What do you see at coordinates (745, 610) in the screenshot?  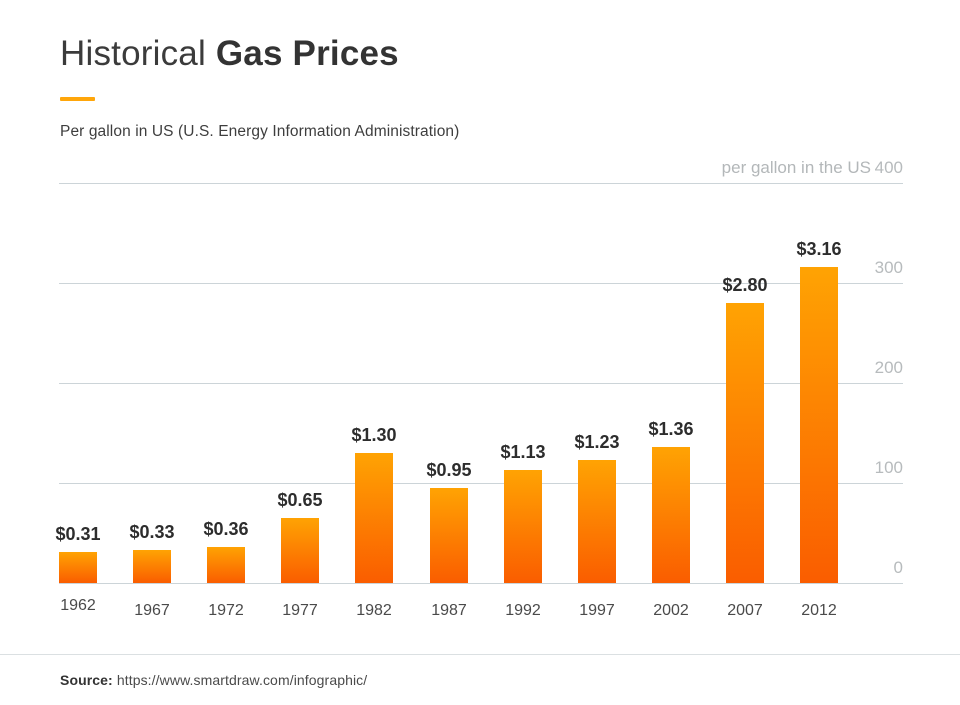 I see `x-tick-label: 2007` at bounding box center [745, 610].